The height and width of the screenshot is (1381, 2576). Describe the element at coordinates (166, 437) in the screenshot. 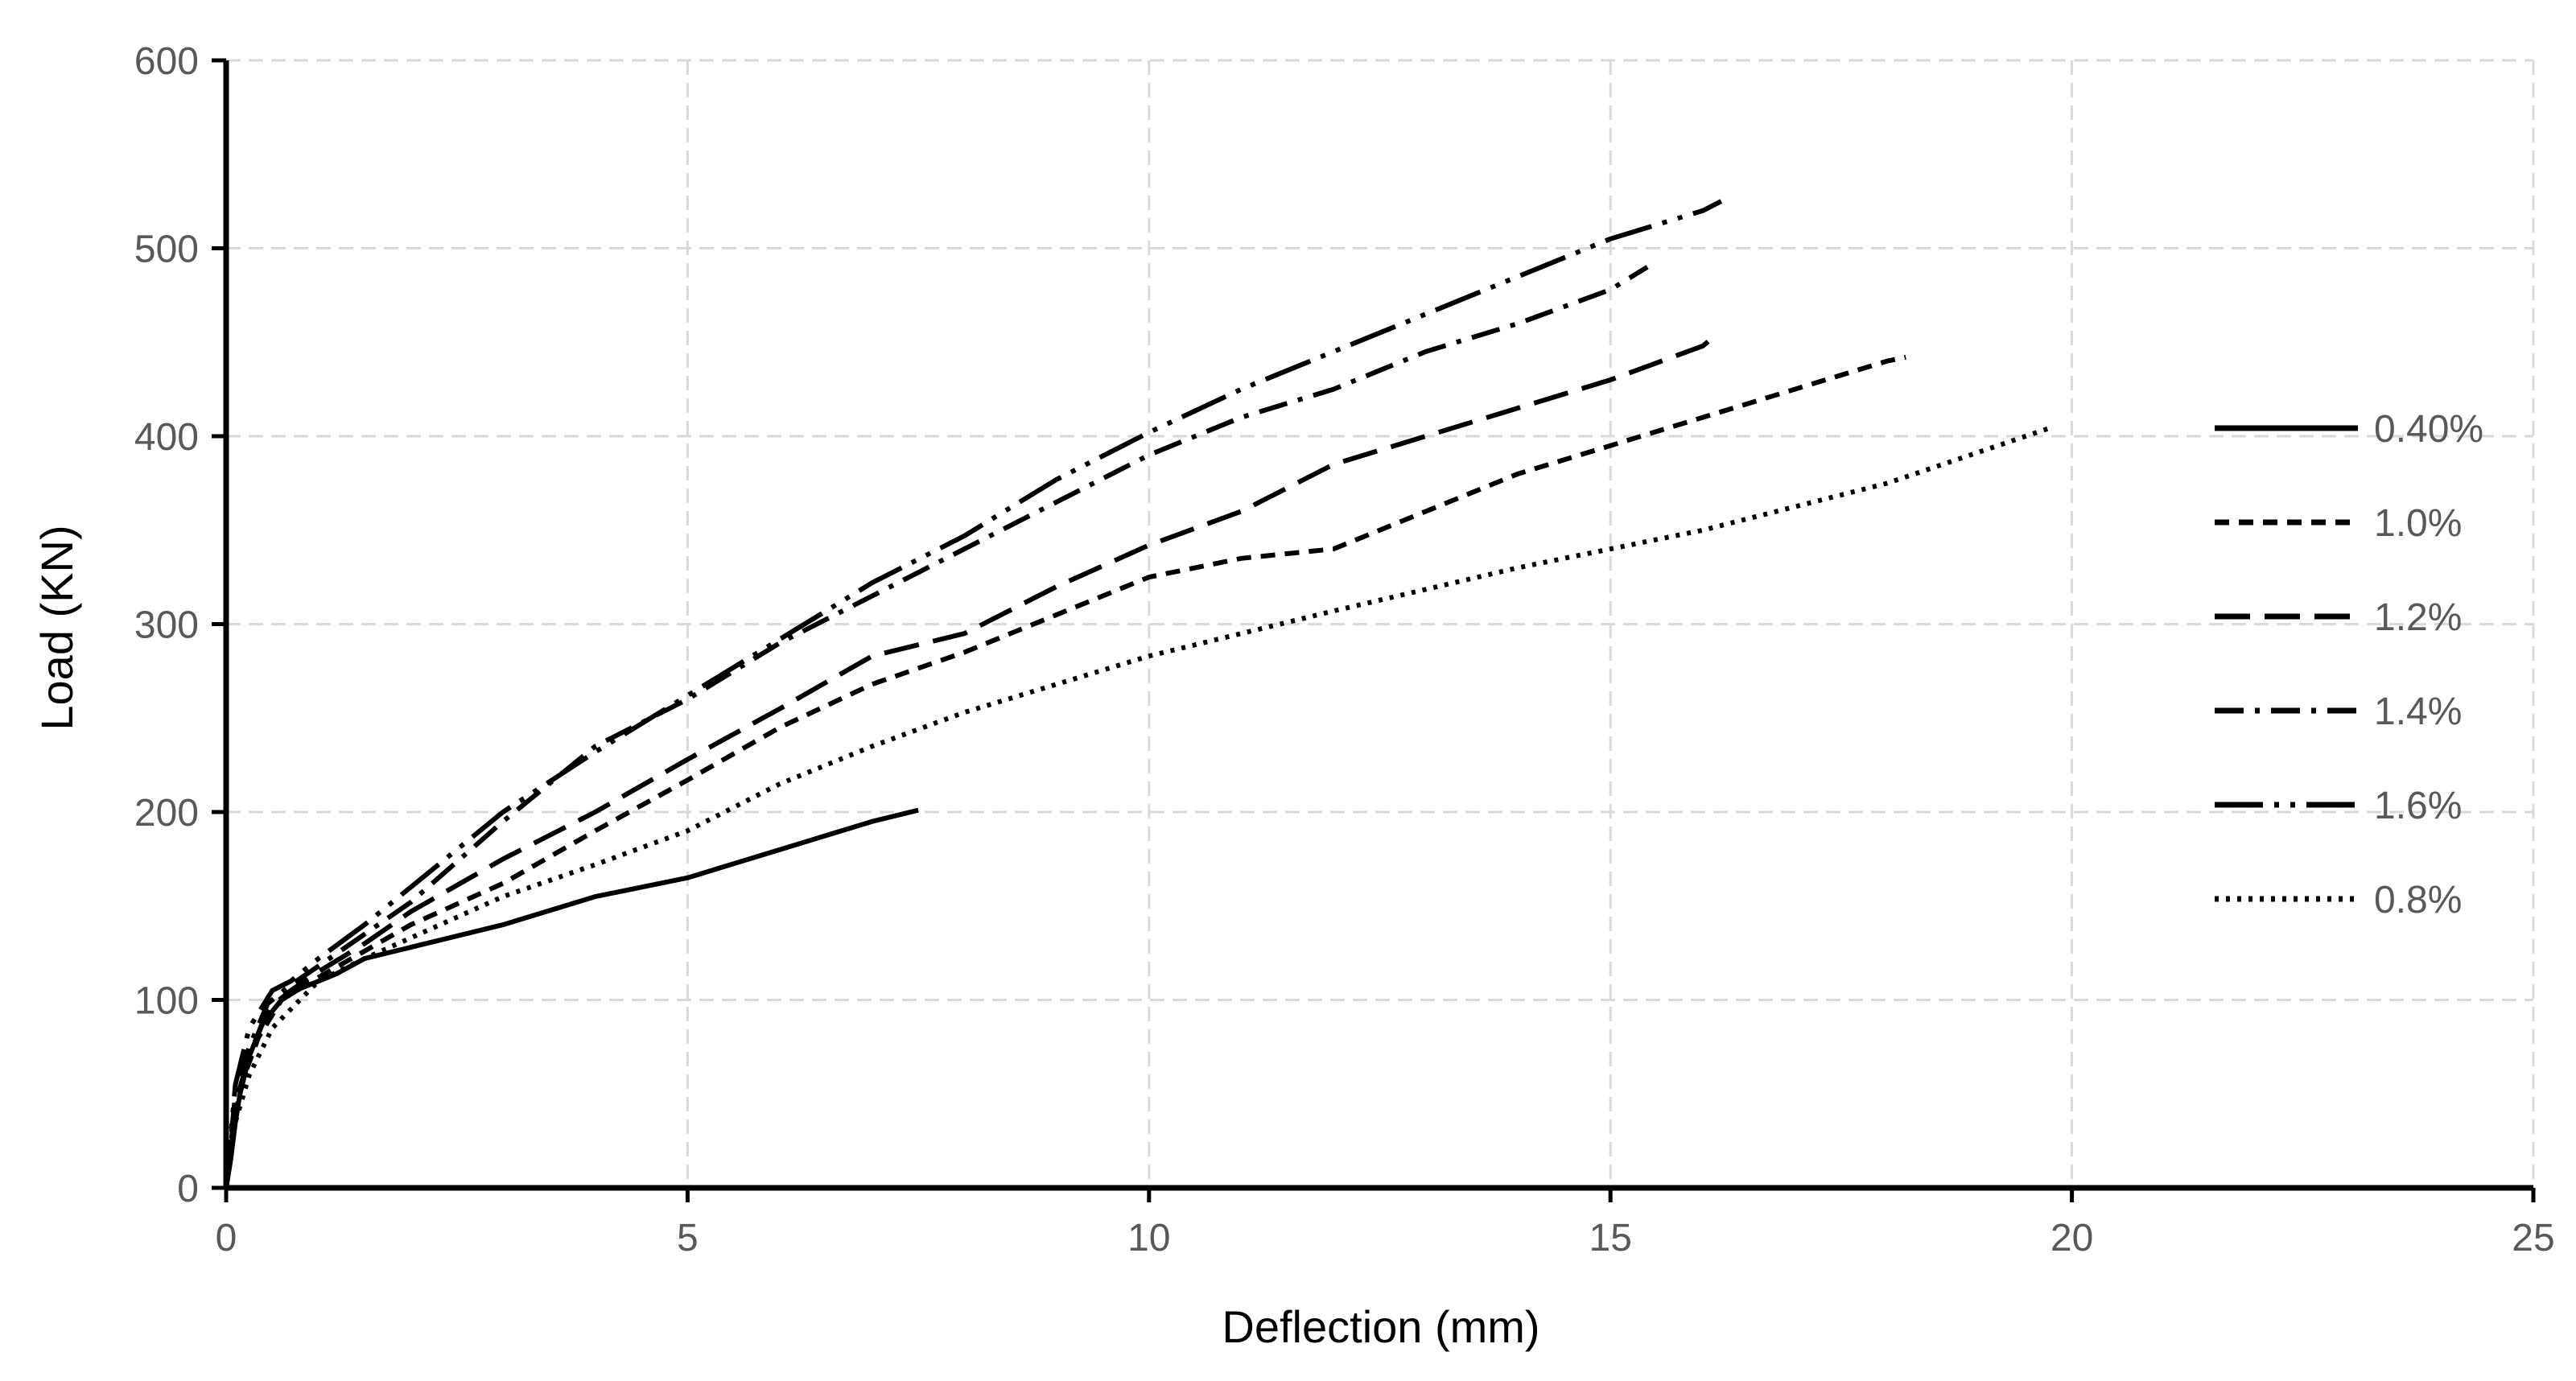

I see `y-tick-label: 400` at that location.